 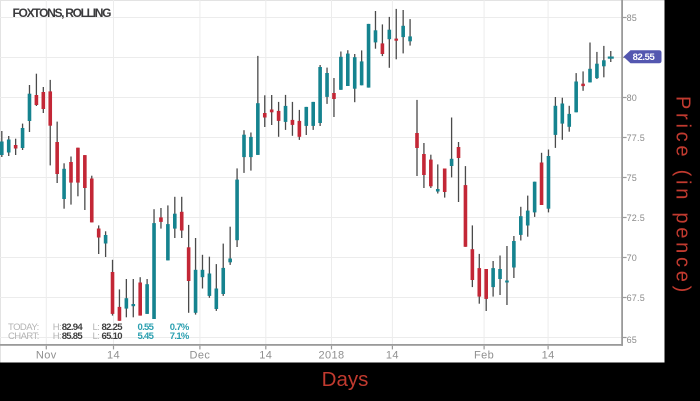 I want to click on svg-text: 65, so click(x=632, y=340).